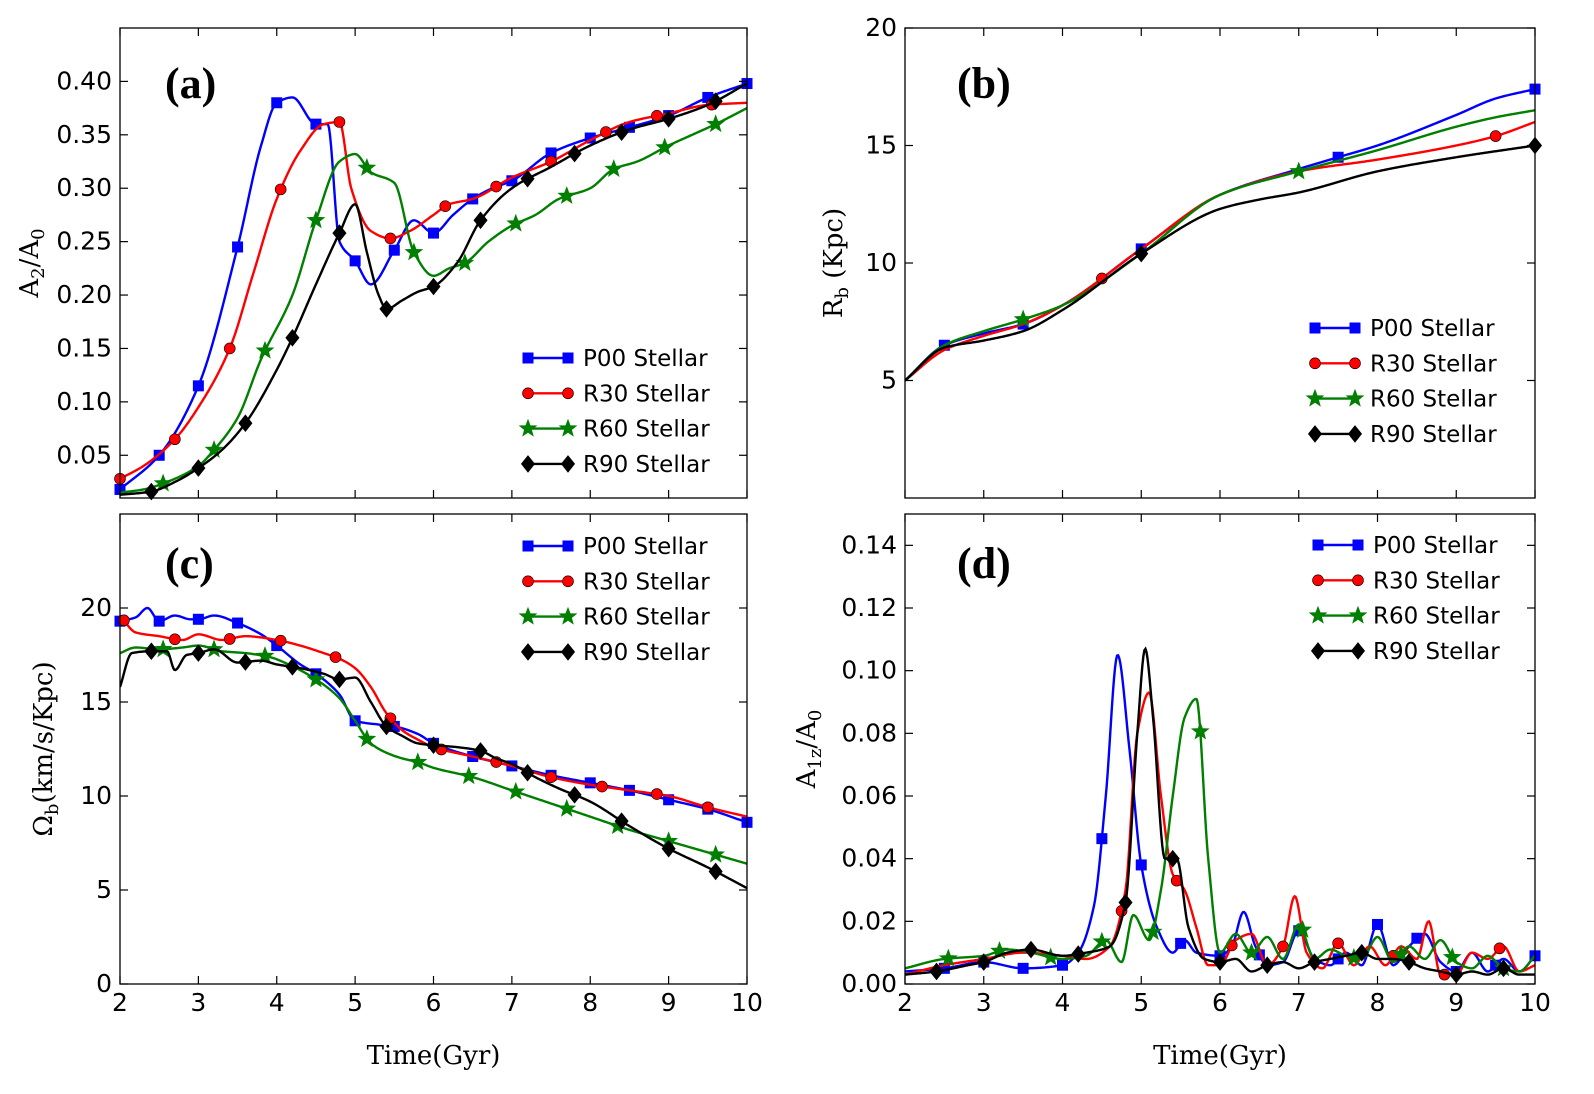  What do you see at coordinates (984, 563) in the screenshot?
I see `panel-label: (d)` at bounding box center [984, 563].